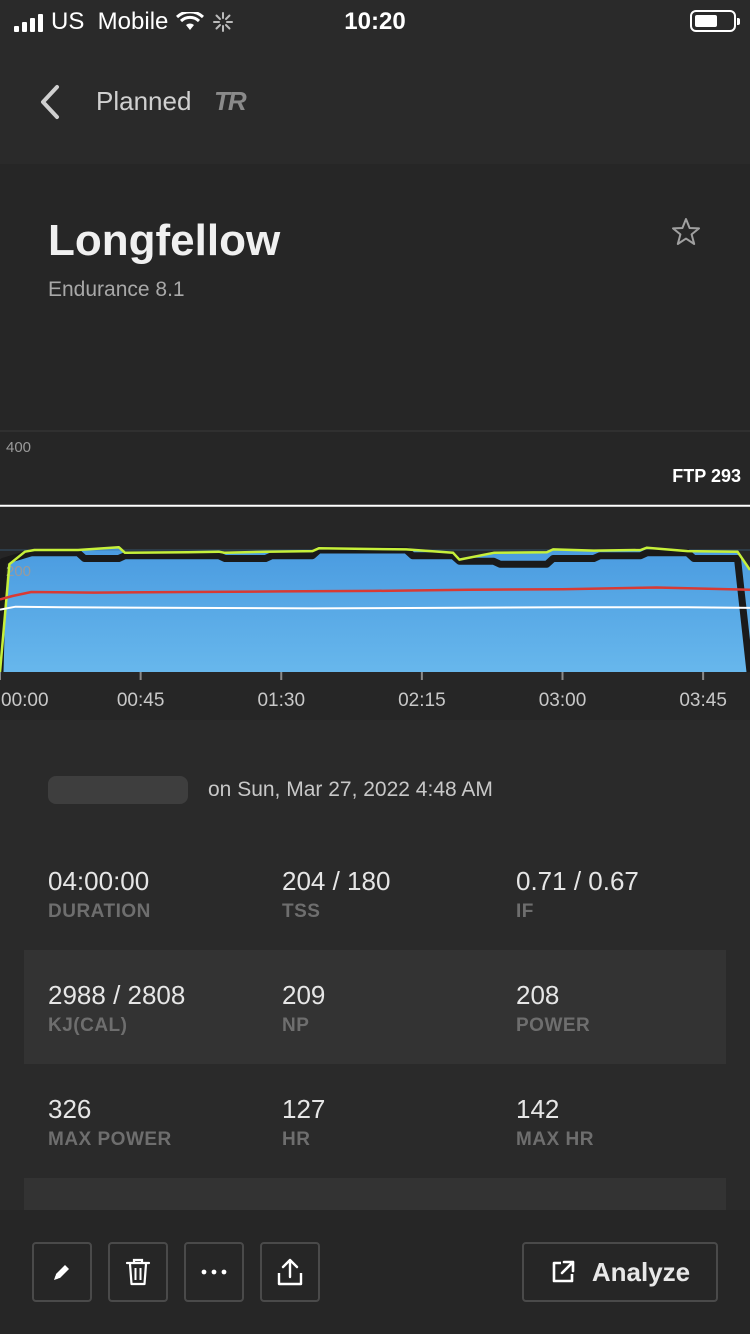  I want to click on y-tick-label-400: 400, so click(18, 447).